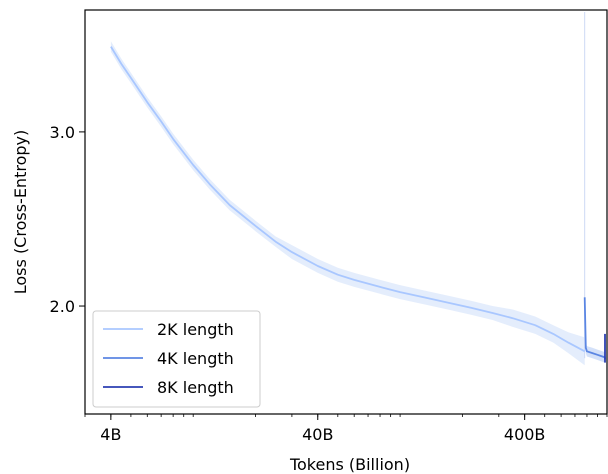 This screenshot has width=608, height=474. I want to click on x-tick-label: 400B, so click(525, 434).